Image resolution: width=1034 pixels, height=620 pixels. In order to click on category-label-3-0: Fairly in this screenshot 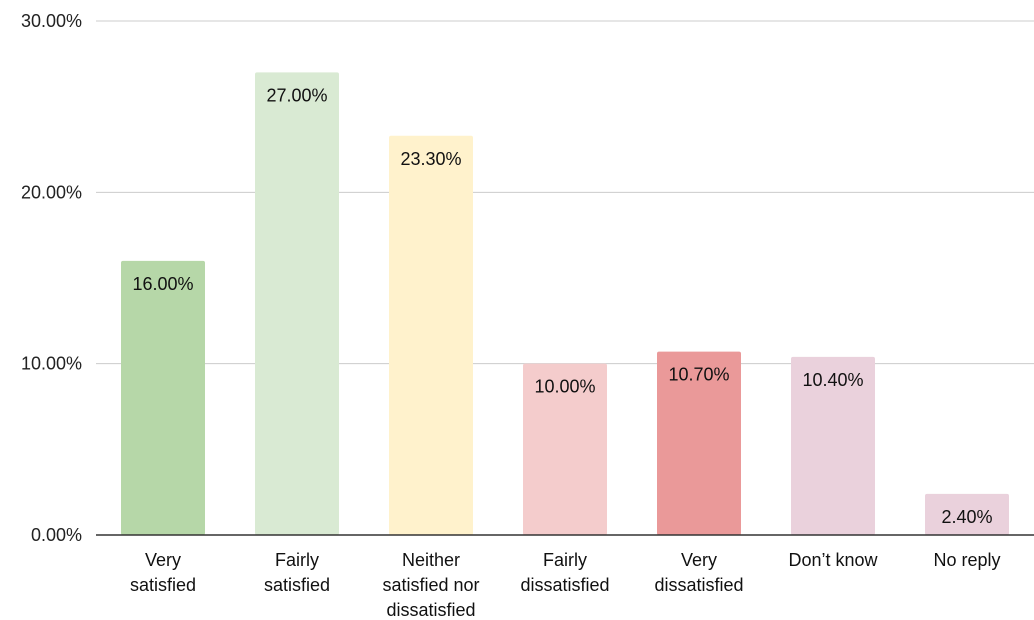, I will do `click(565, 560)`.